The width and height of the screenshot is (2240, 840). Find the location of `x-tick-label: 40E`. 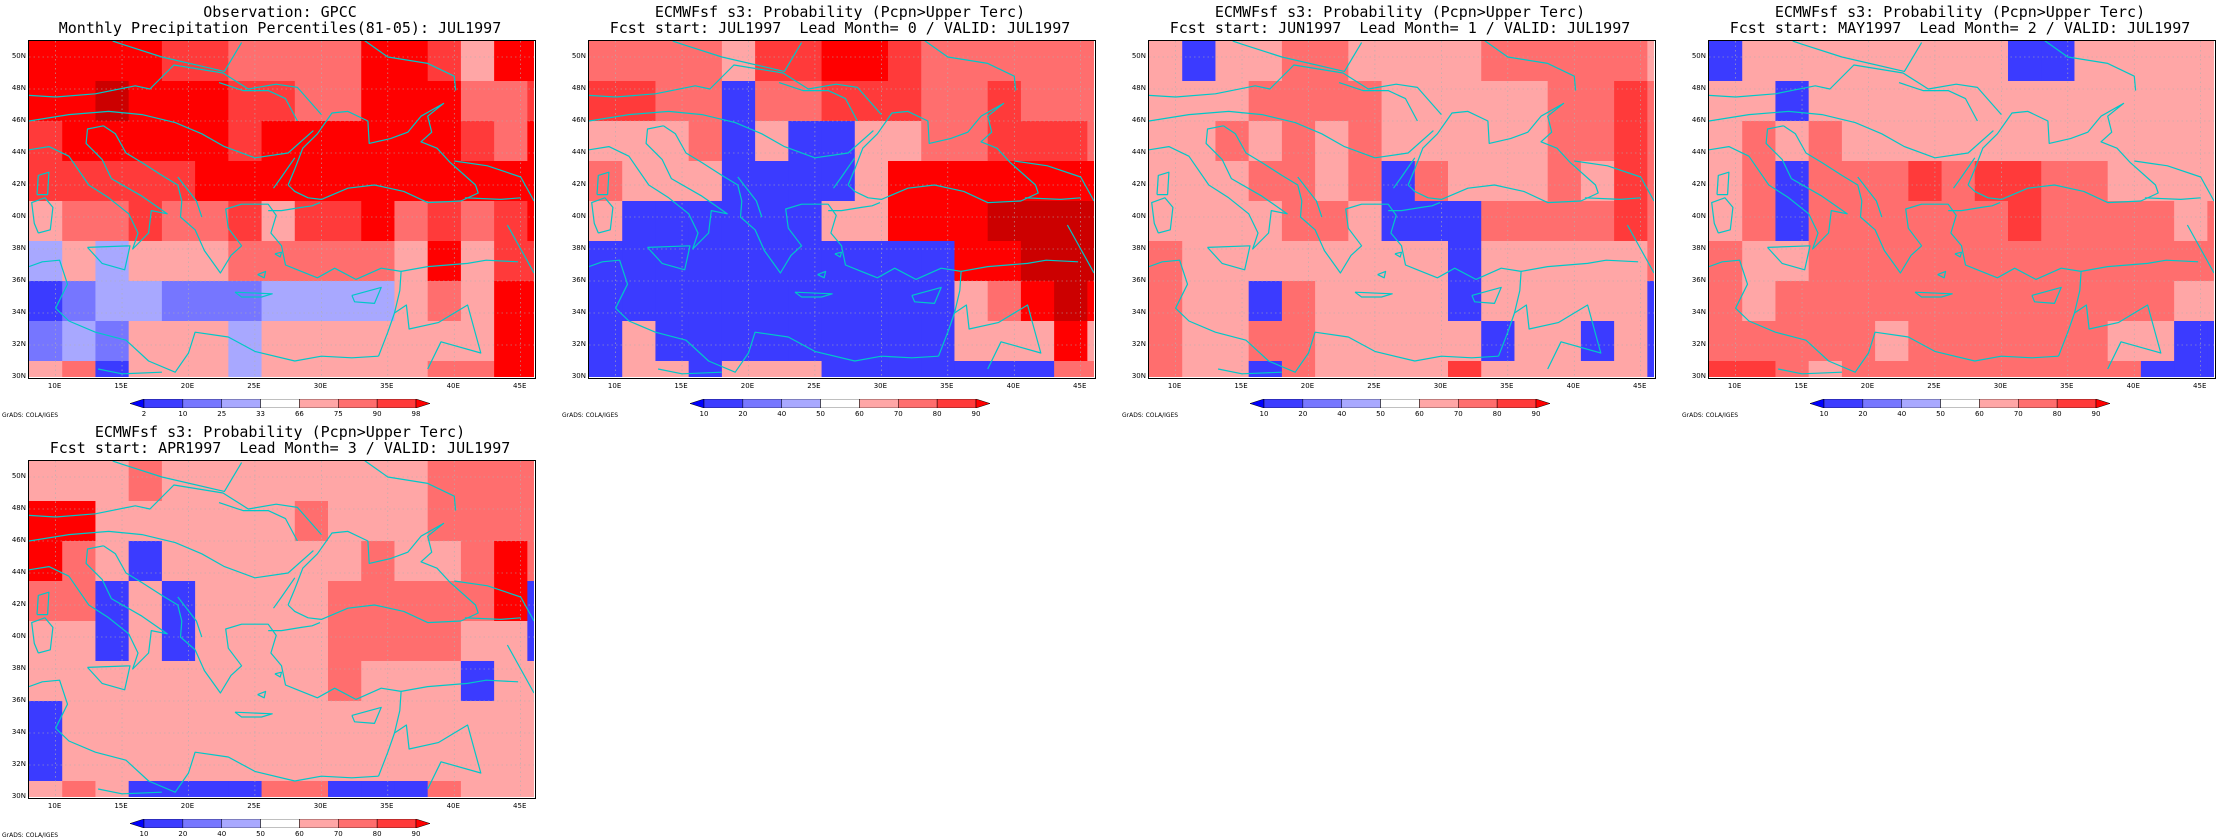

x-tick-label: 40E is located at coordinates (453, 806).